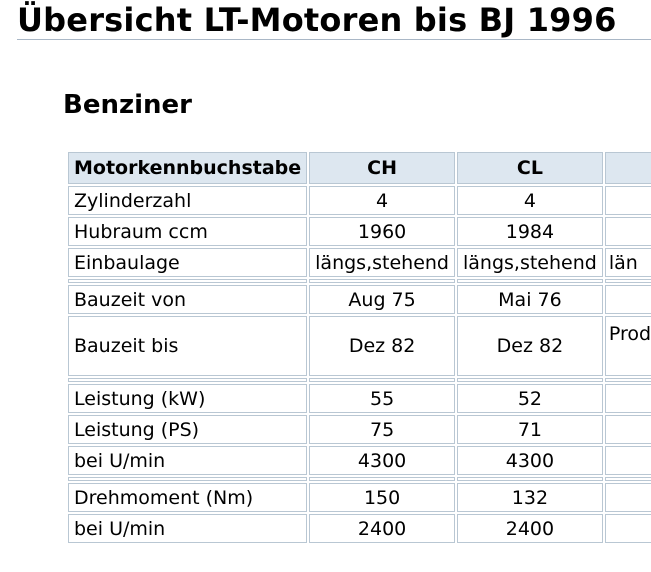 This screenshot has height=572, width=651. I want to click on cell-value: län, so click(627, 262).